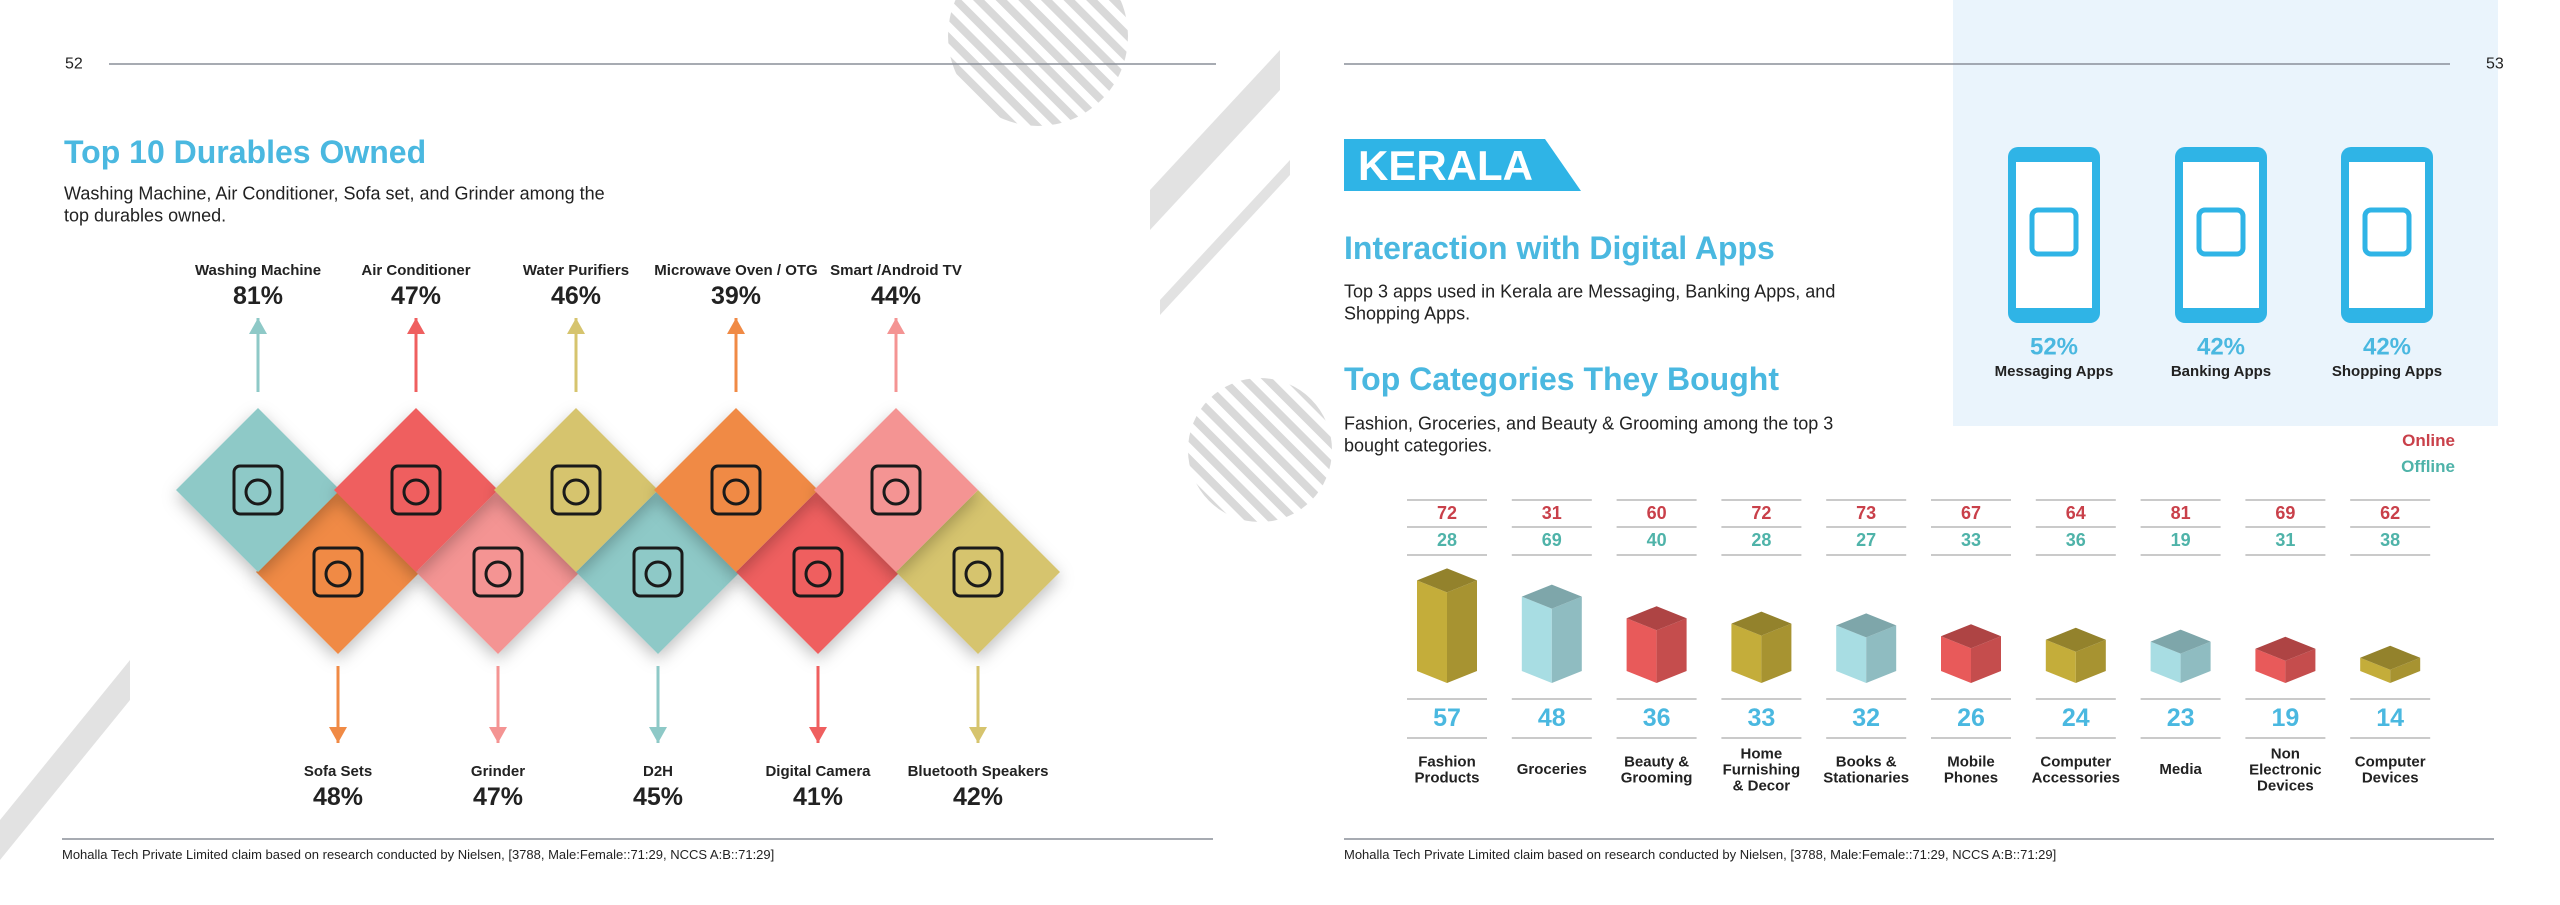 The width and height of the screenshot is (2560, 905). I want to click on offline-value: 27, so click(1866, 540).